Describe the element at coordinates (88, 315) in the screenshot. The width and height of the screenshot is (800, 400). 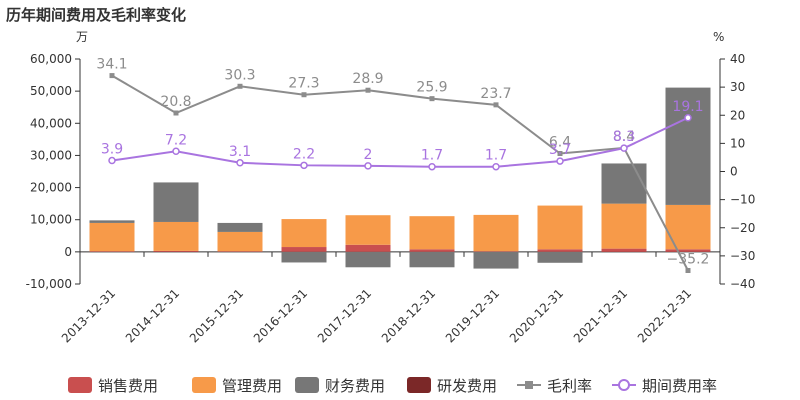
I see `x-tick-label: 2013-12-31` at that location.